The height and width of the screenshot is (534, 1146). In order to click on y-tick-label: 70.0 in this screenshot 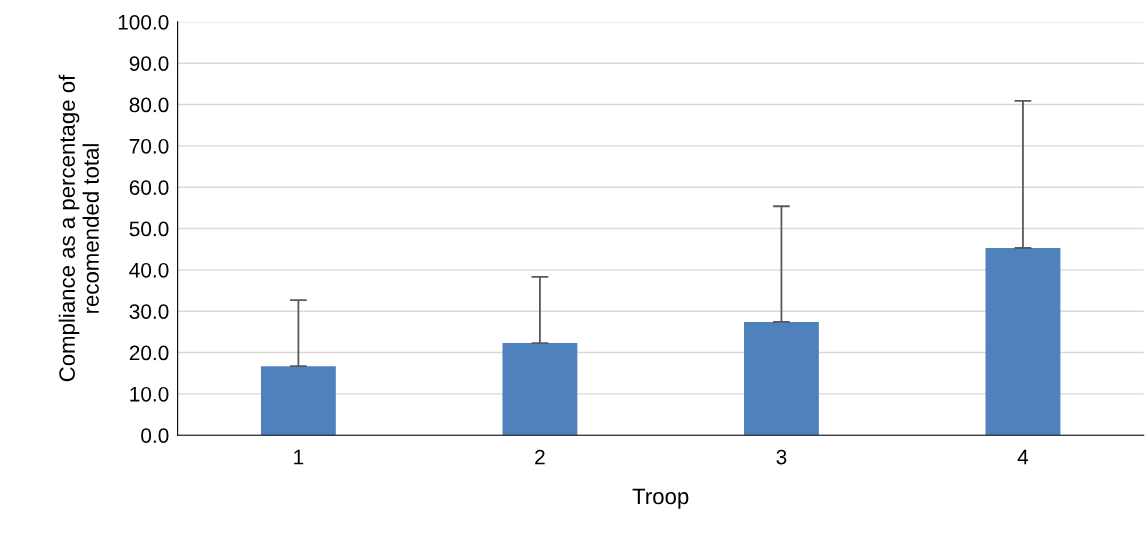, I will do `click(149, 146)`.